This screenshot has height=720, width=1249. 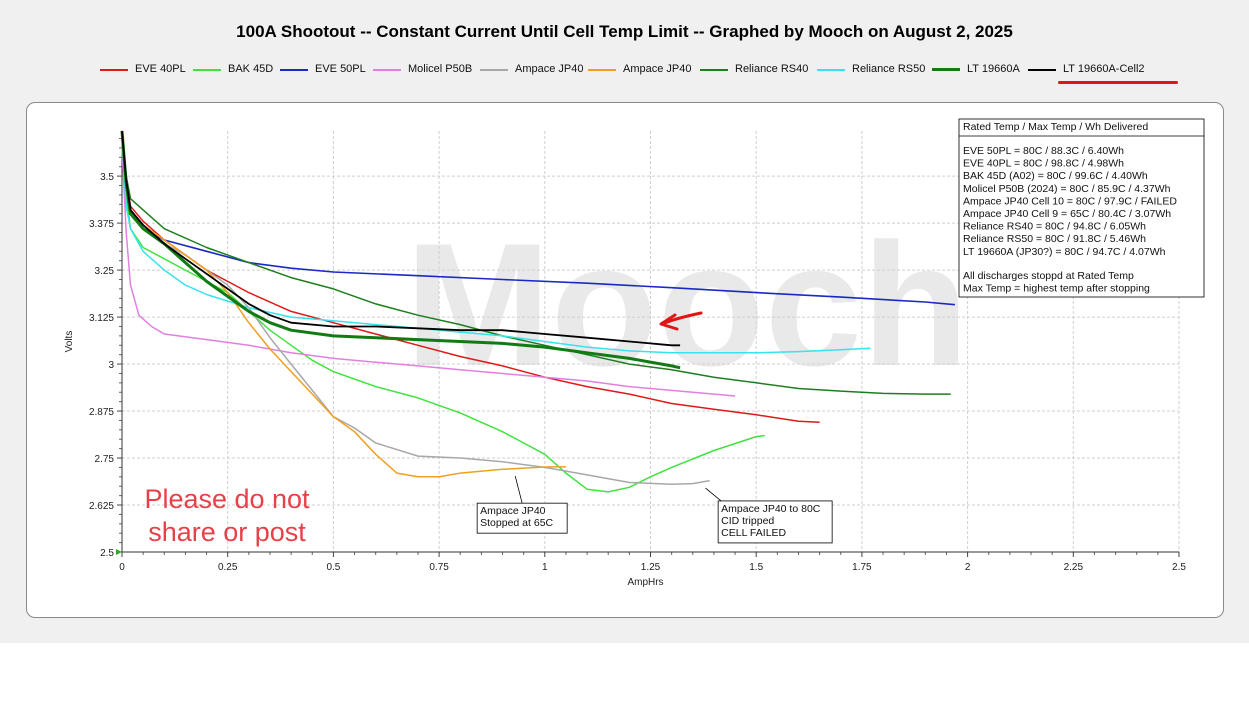 What do you see at coordinates (513, 511) in the screenshot?
I see `annotation-text: Ampace JP40` at bounding box center [513, 511].